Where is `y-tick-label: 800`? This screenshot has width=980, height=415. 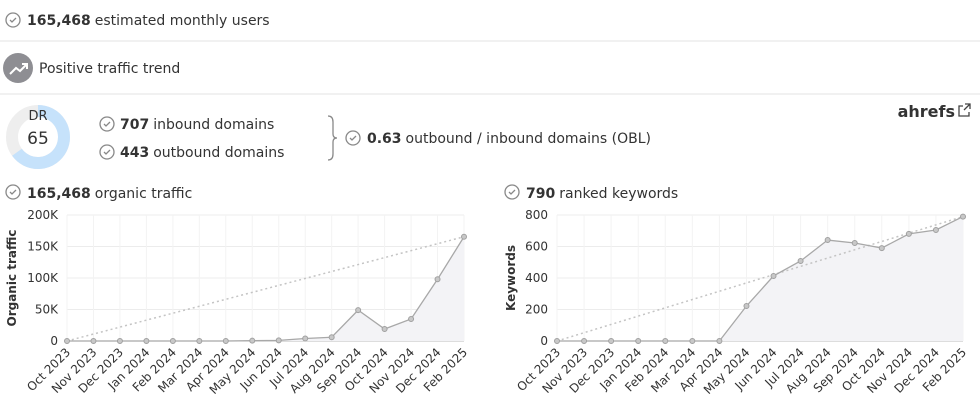 y-tick-label: 800 is located at coordinates (536, 215).